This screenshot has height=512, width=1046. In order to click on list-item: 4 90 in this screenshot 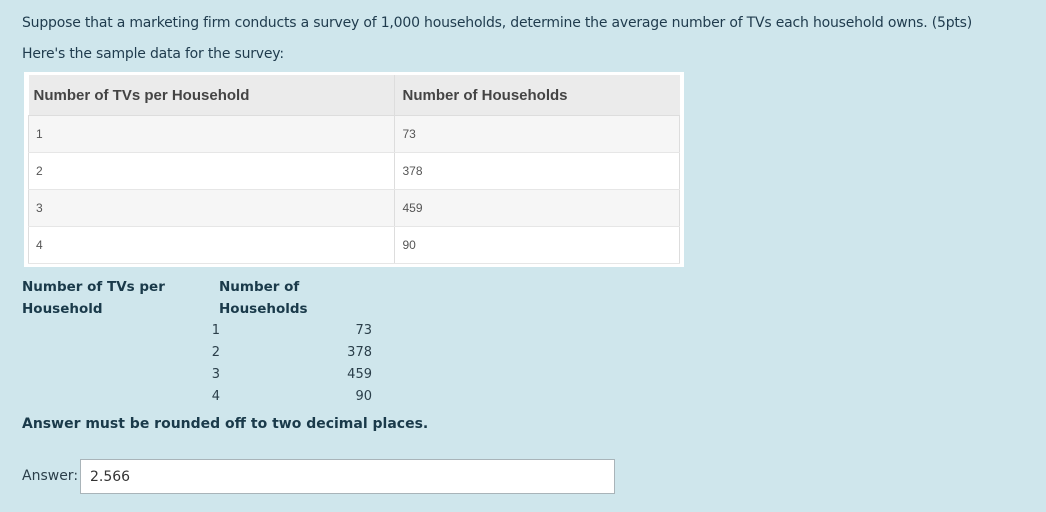, I will do `click(202, 397)`.